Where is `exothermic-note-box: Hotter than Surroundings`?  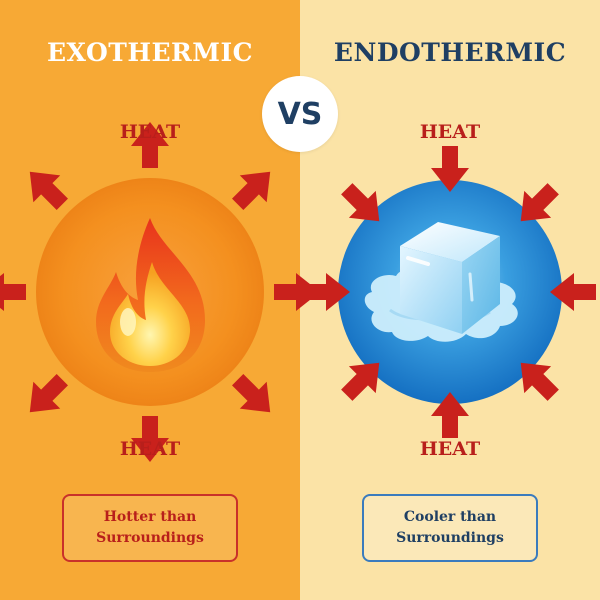
exothermic-note-box: Hotter than Surroundings is located at coordinates (150, 528).